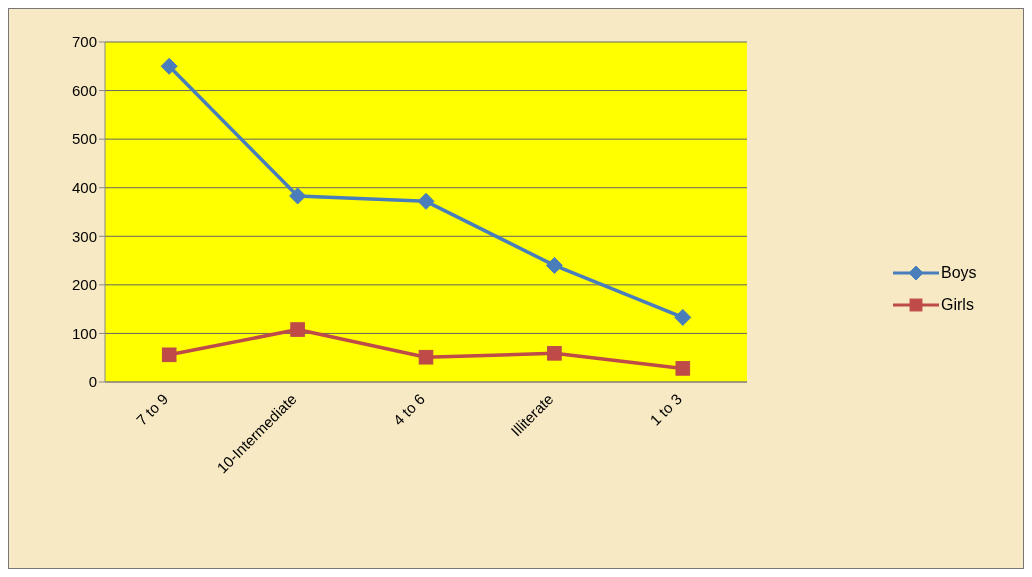 The height and width of the screenshot is (577, 1032). What do you see at coordinates (152, 409) in the screenshot?
I see `x-tick-label: 7 to 9` at bounding box center [152, 409].